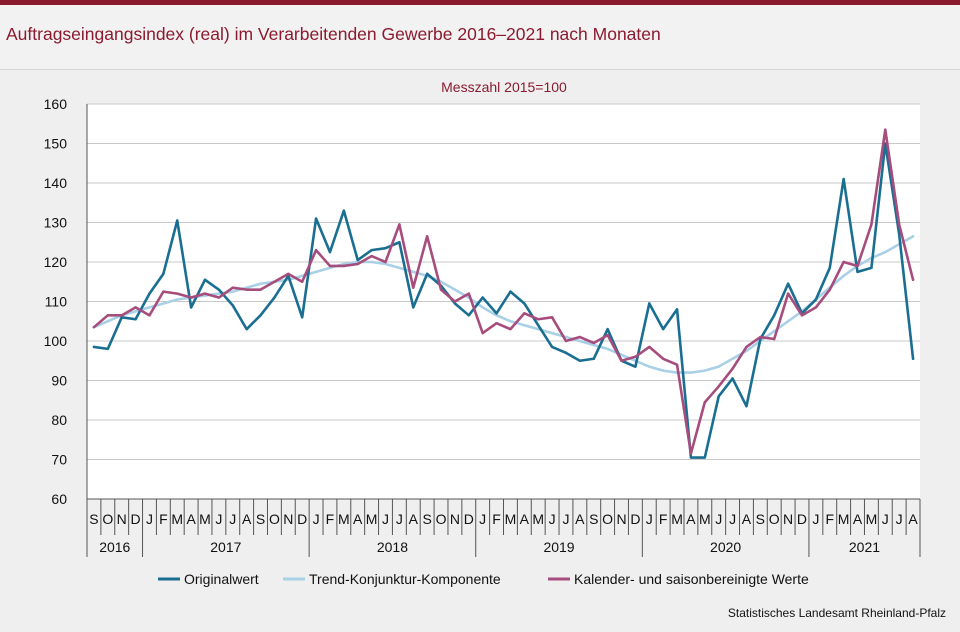 The width and height of the screenshot is (960, 632). I want to click on y-tick-label: 110, so click(56, 302).